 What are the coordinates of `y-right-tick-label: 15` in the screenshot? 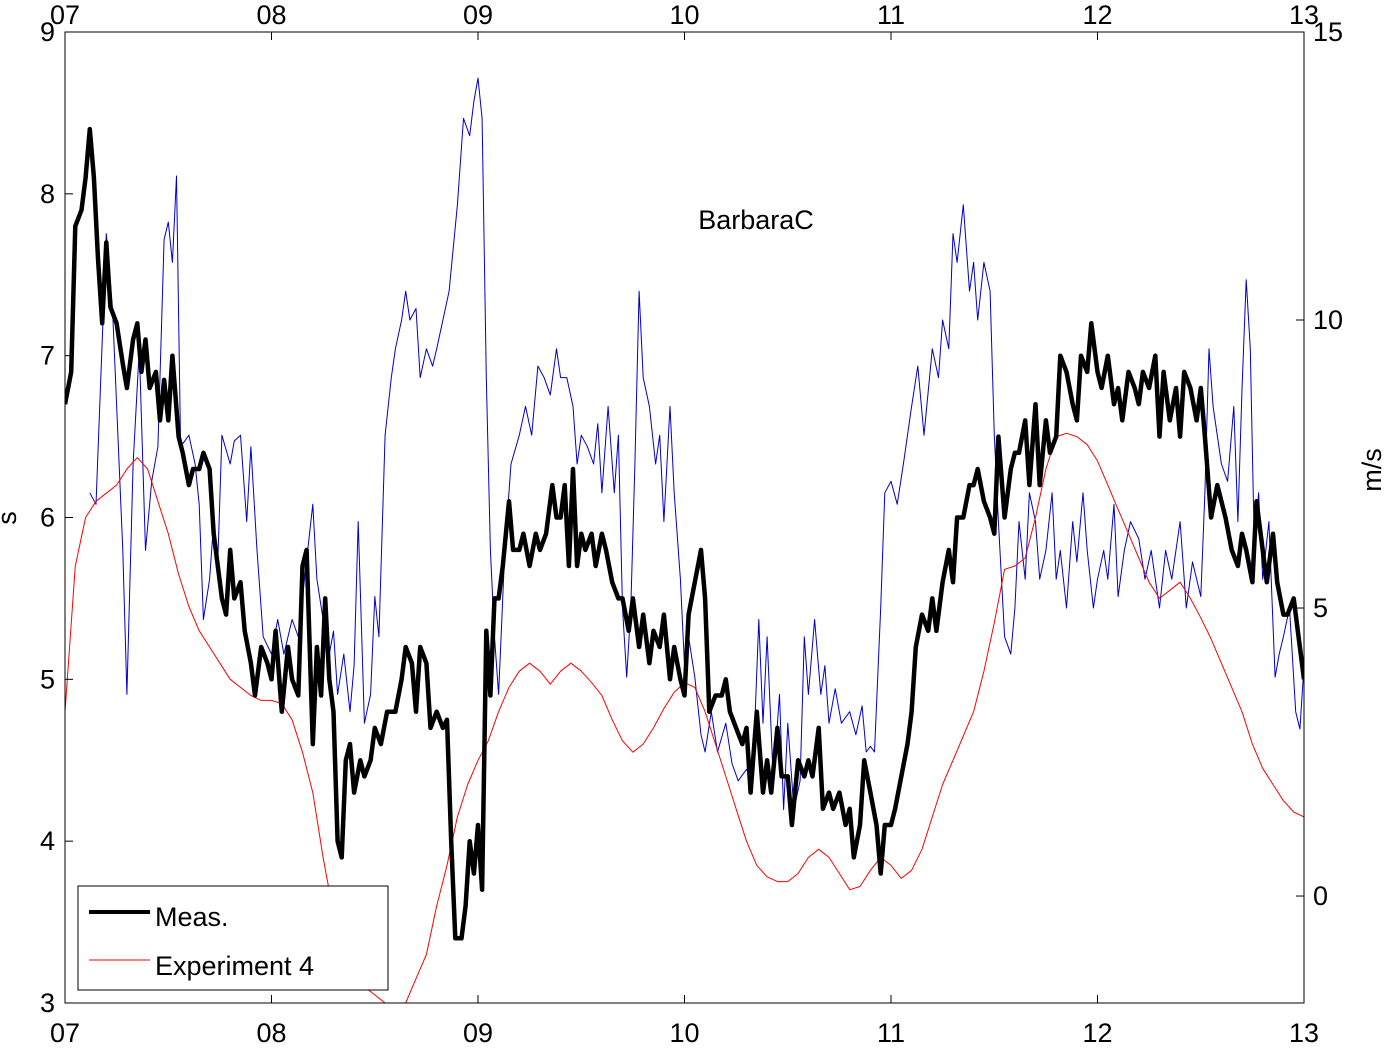 It's located at (1328, 32).